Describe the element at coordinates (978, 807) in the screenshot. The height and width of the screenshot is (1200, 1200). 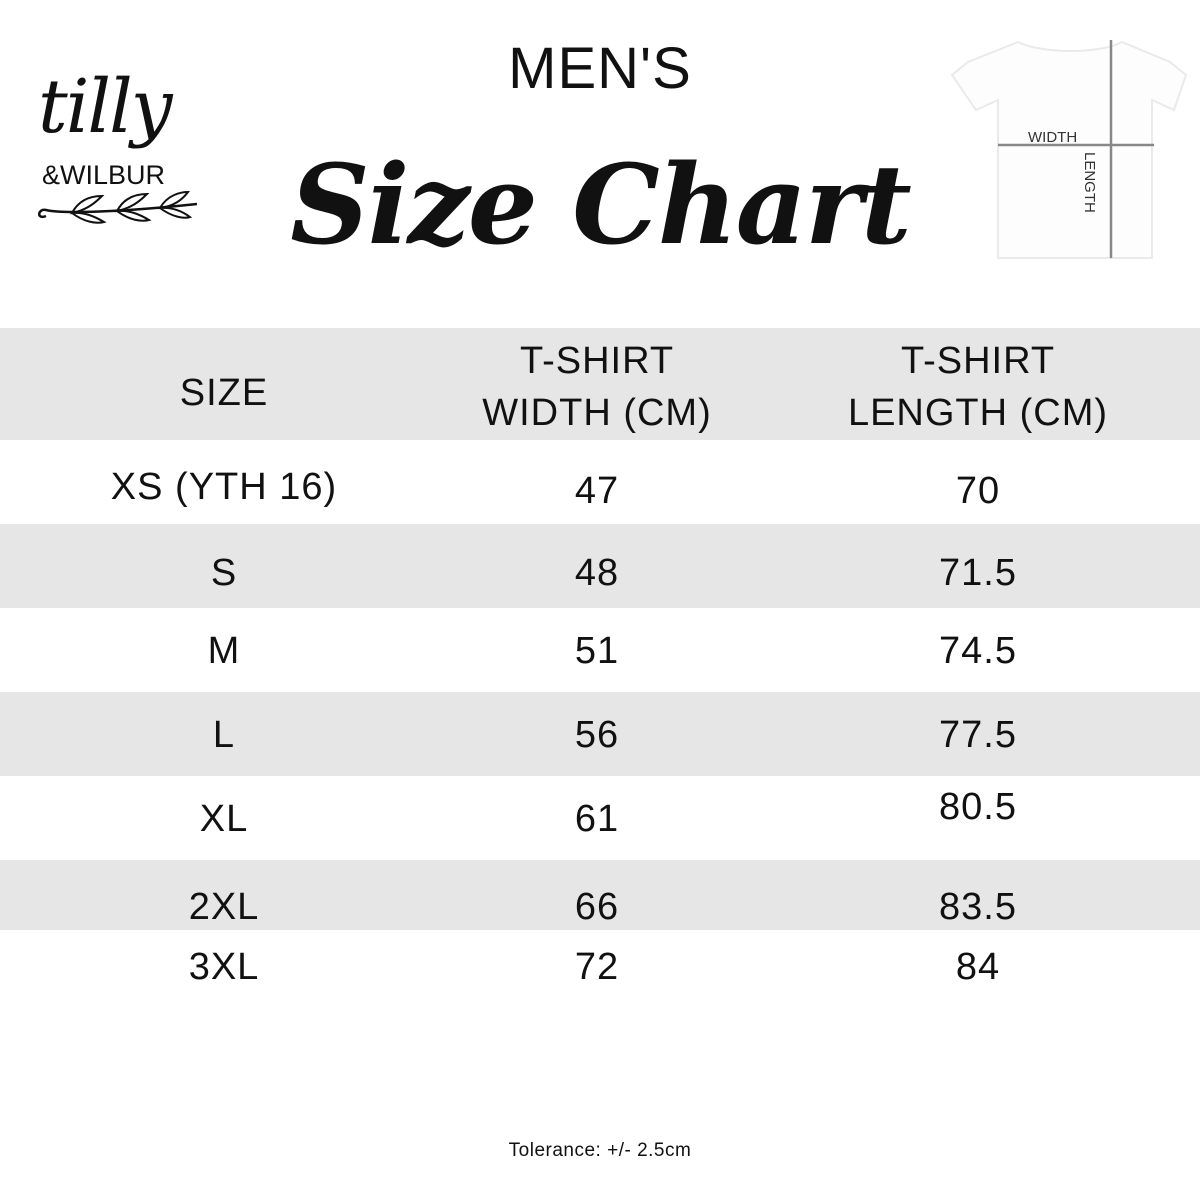
I see `cell-length: 80.5` at that location.